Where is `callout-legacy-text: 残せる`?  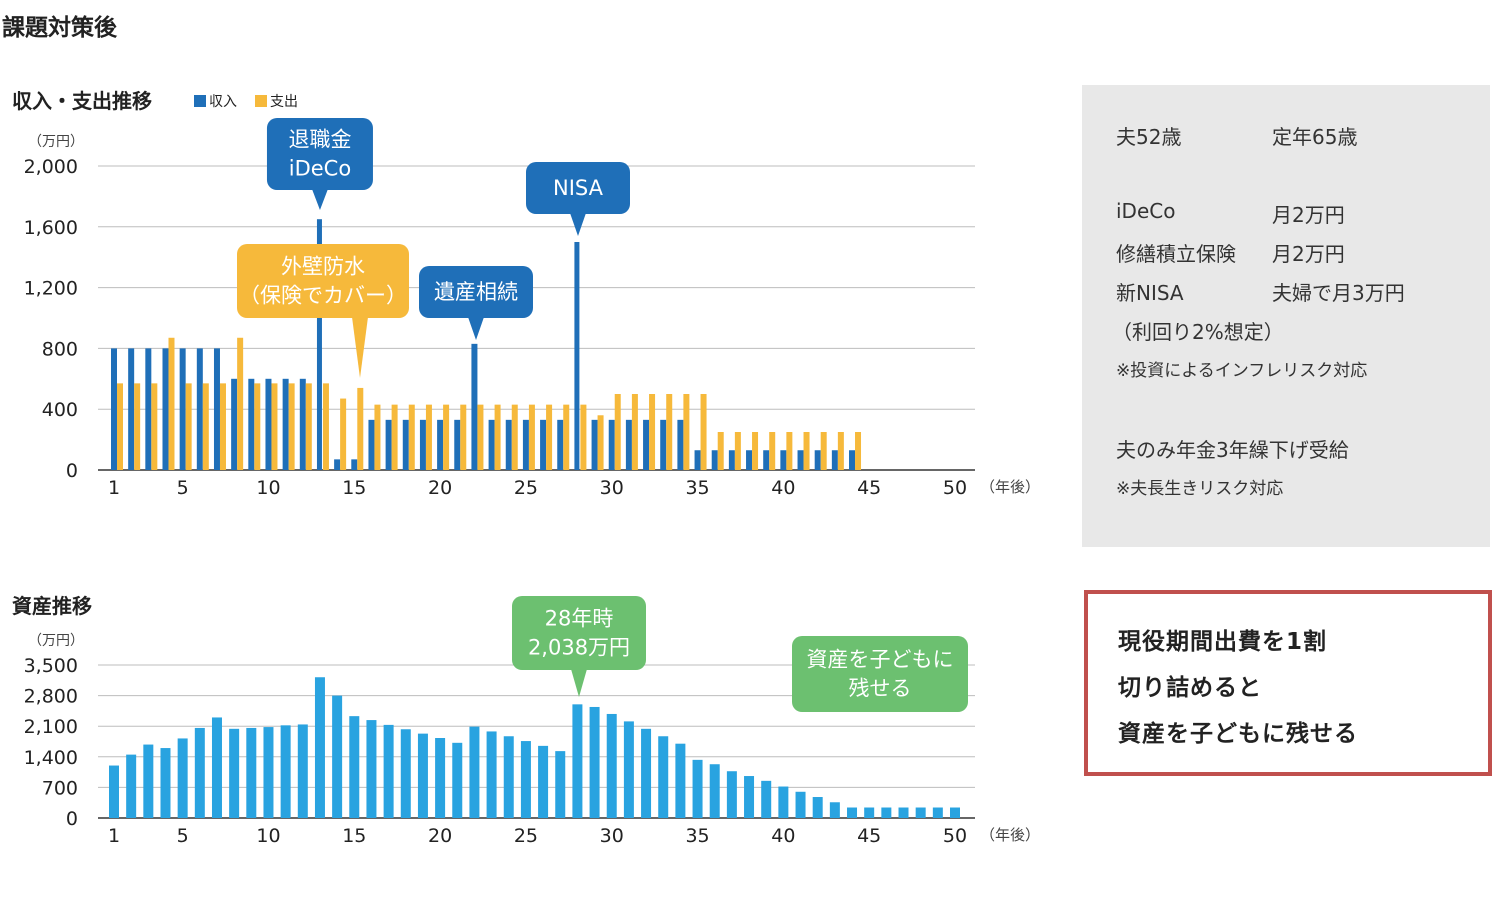
callout-legacy-text: 残せる is located at coordinates (880, 689).